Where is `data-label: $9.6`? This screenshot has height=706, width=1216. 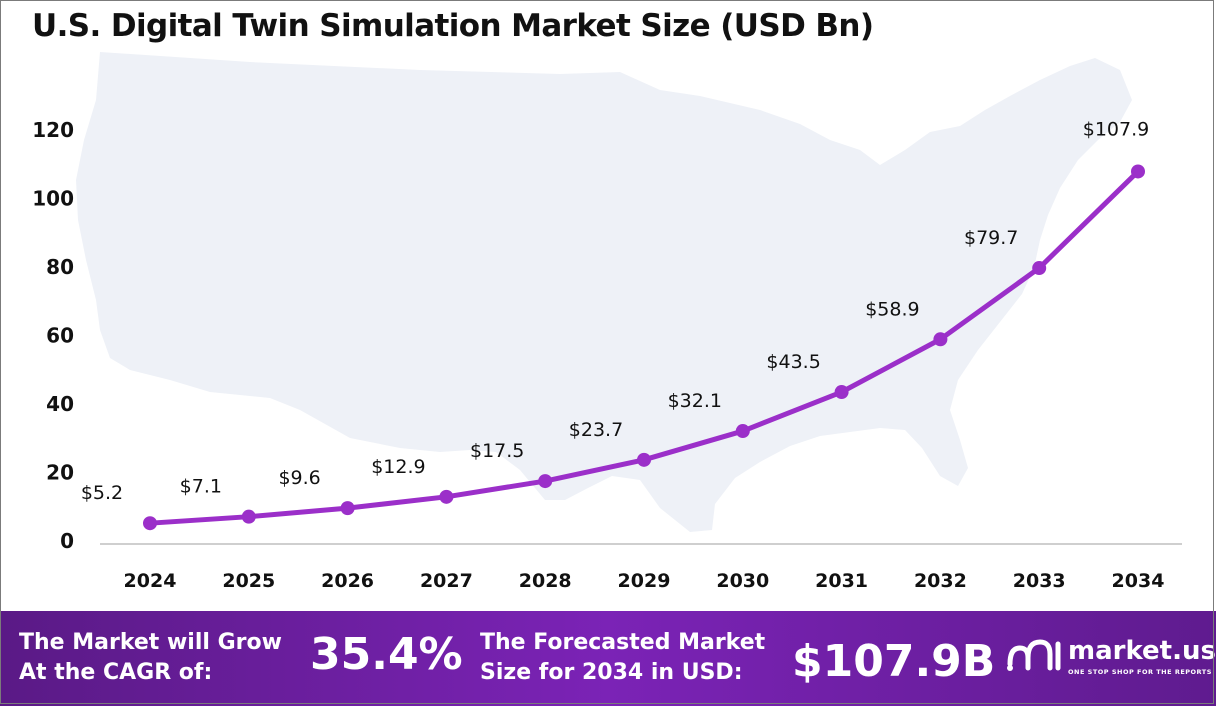 data-label: $9.6 is located at coordinates (299, 478).